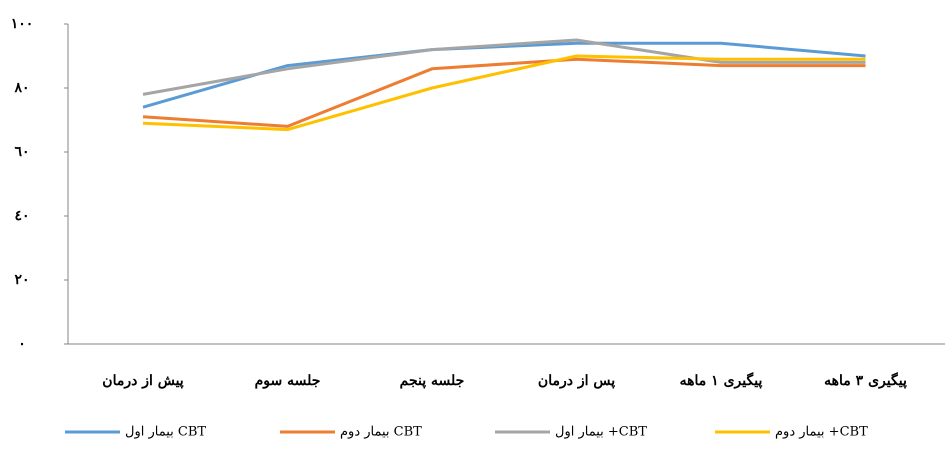  What do you see at coordinates (22, 344) in the screenshot?
I see `y-tick-label: ٠` at bounding box center [22, 344].